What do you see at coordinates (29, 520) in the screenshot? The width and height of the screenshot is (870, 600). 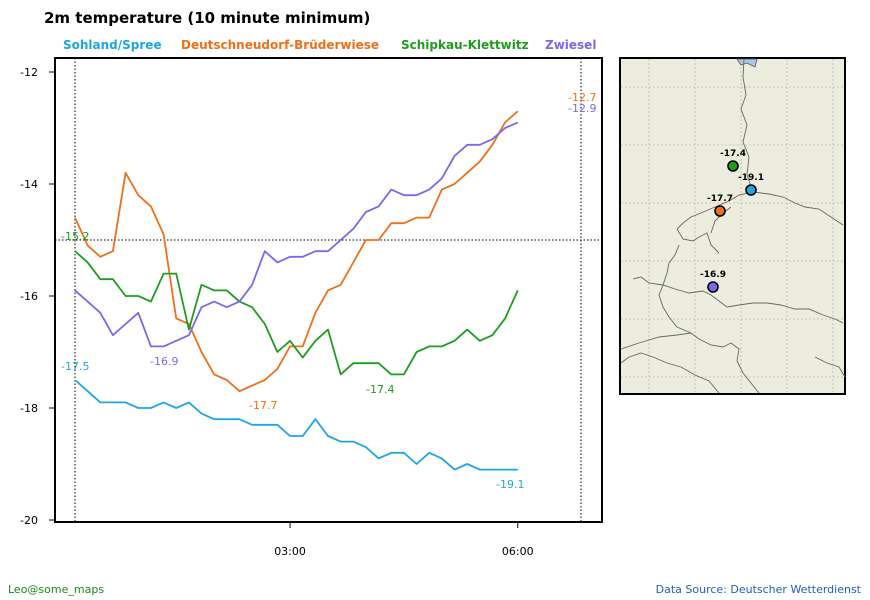 I see `y-tick-label: -20` at bounding box center [29, 520].